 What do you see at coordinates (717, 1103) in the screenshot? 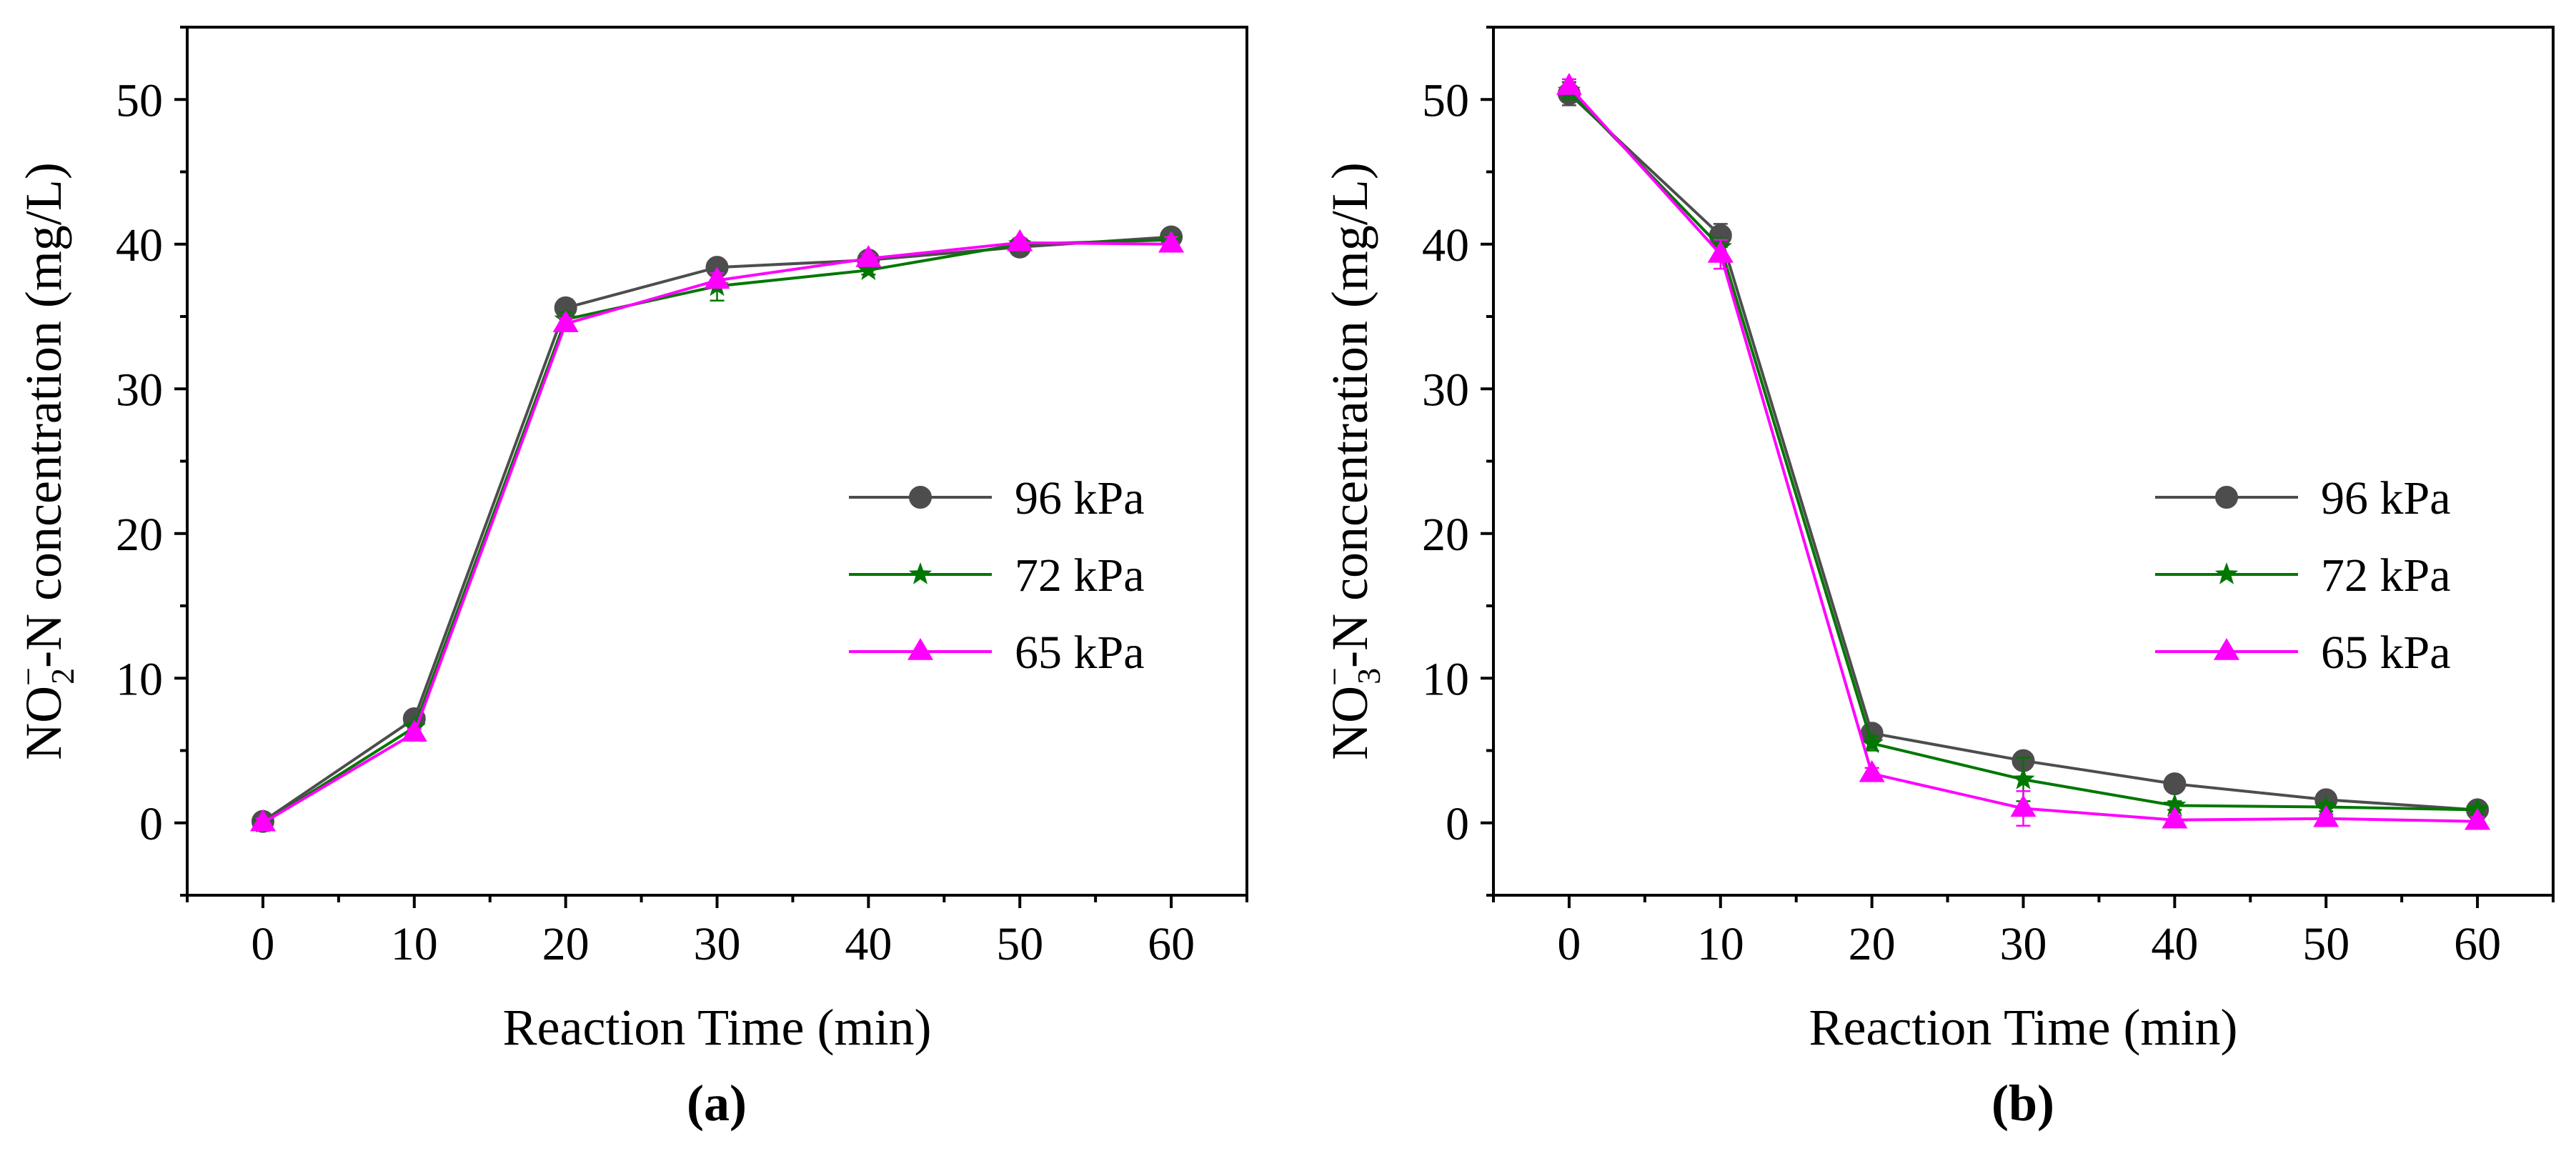
I see `panel-label: (a)` at bounding box center [717, 1103].